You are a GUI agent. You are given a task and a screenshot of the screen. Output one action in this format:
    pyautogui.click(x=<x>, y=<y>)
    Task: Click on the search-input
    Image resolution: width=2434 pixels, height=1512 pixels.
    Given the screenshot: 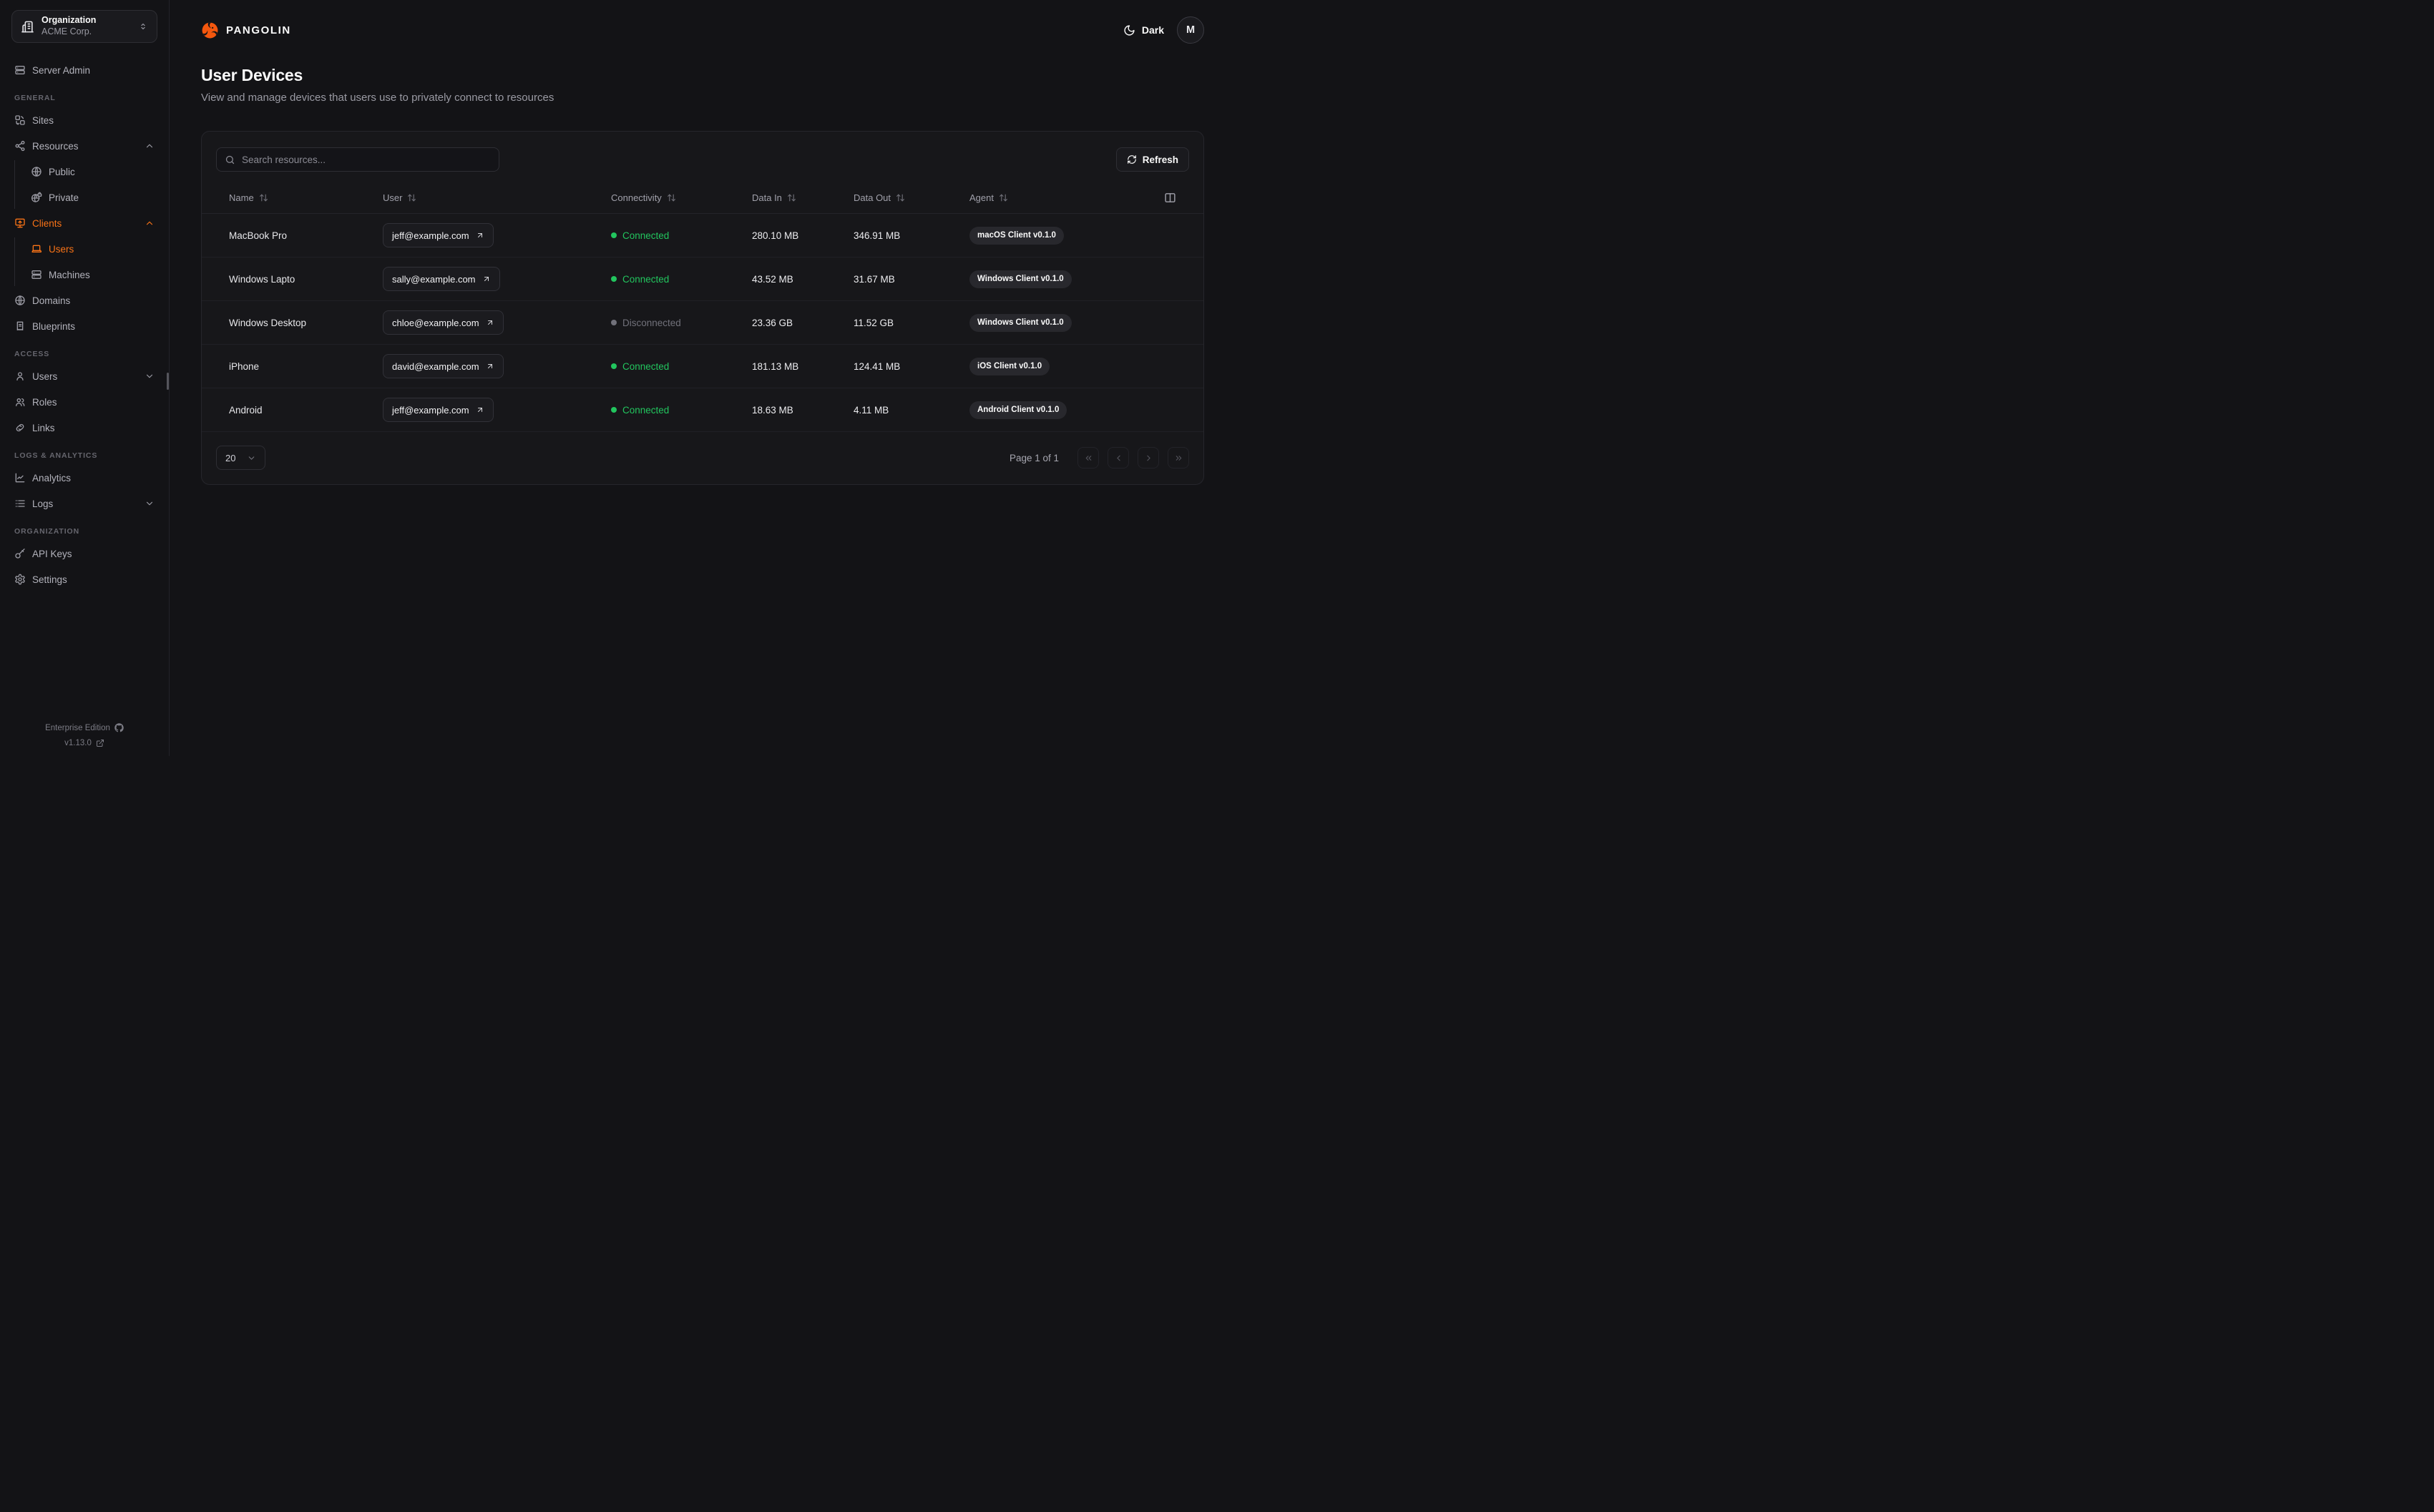 What is the action you would take?
    pyautogui.click(x=366, y=159)
    